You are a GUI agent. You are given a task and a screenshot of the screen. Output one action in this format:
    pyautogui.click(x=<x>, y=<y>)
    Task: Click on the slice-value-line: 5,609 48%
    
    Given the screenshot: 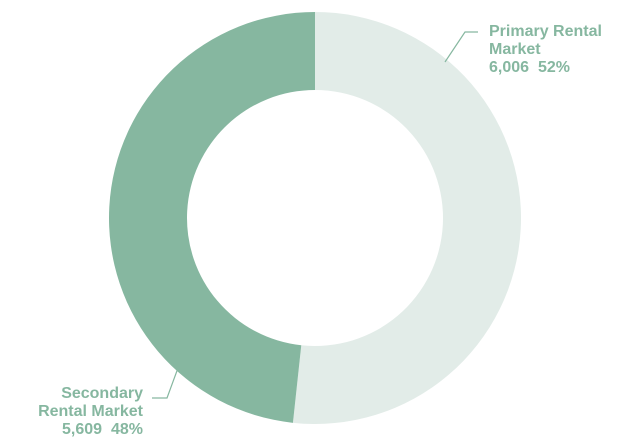 What is the action you would take?
    pyautogui.click(x=90, y=430)
    